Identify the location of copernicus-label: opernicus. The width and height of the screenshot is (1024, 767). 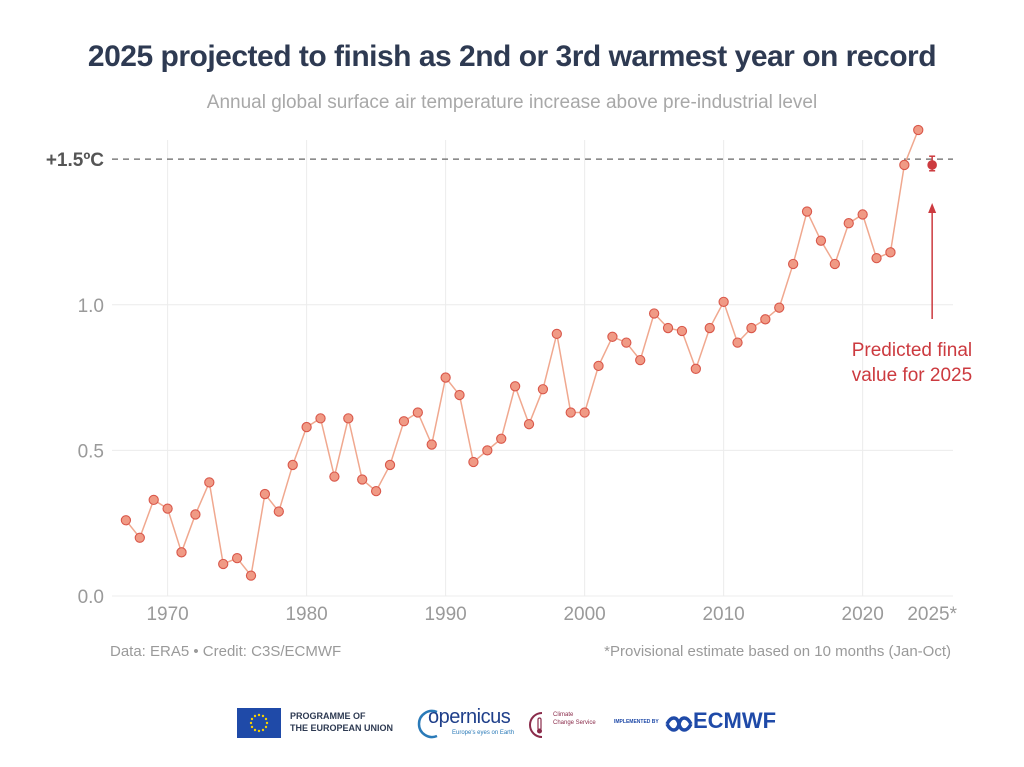
(469, 717).